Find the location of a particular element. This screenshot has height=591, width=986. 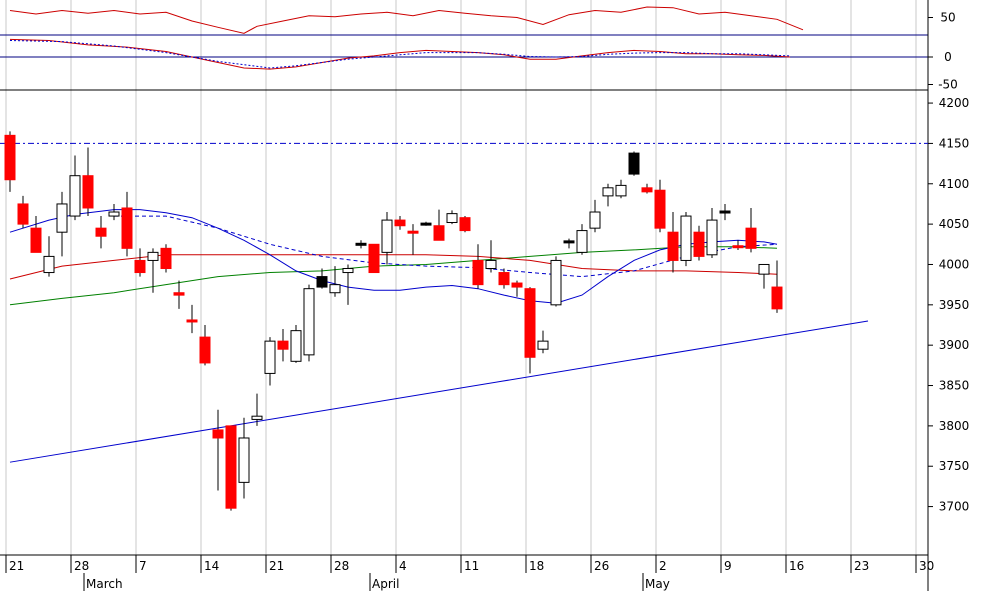

date-tick-label: 23 is located at coordinates (861, 566).